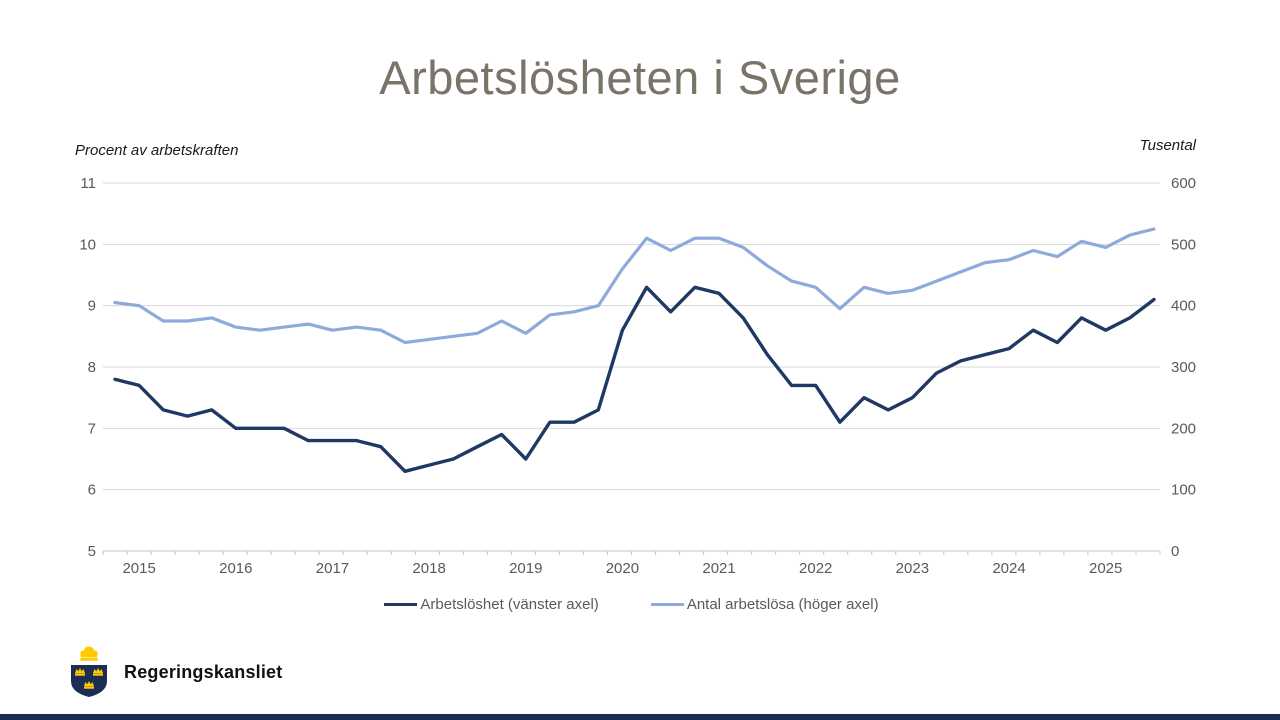 This screenshot has width=1280, height=720. Describe the element at coordinates (235, 568) in the screenshot. I see `x-axis-year-label: 2016` at that location.